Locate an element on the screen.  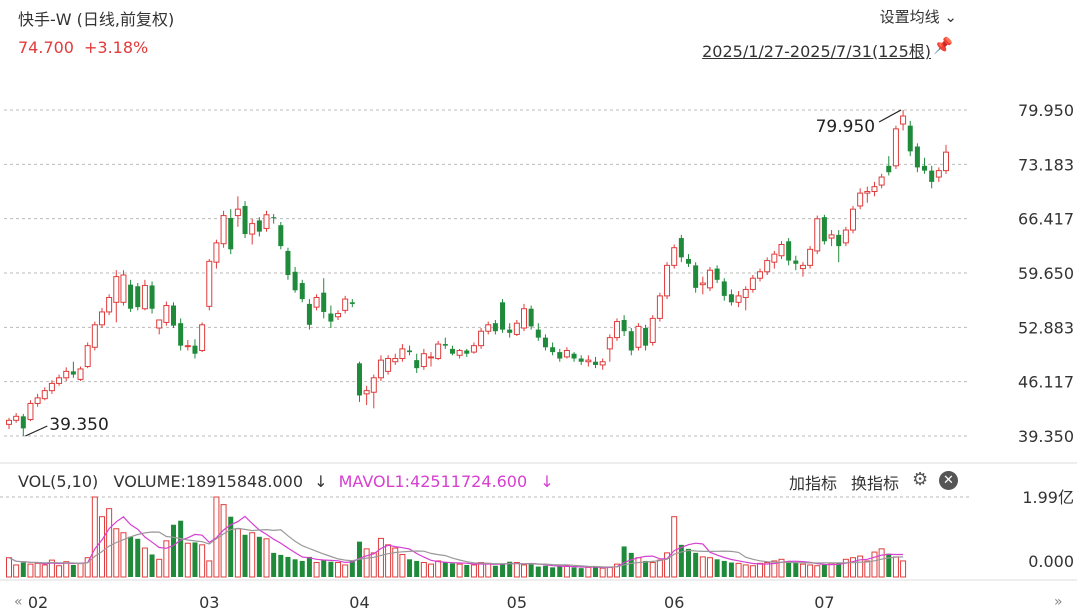
close-icon: ✕ is located at coordinates (948, 480).